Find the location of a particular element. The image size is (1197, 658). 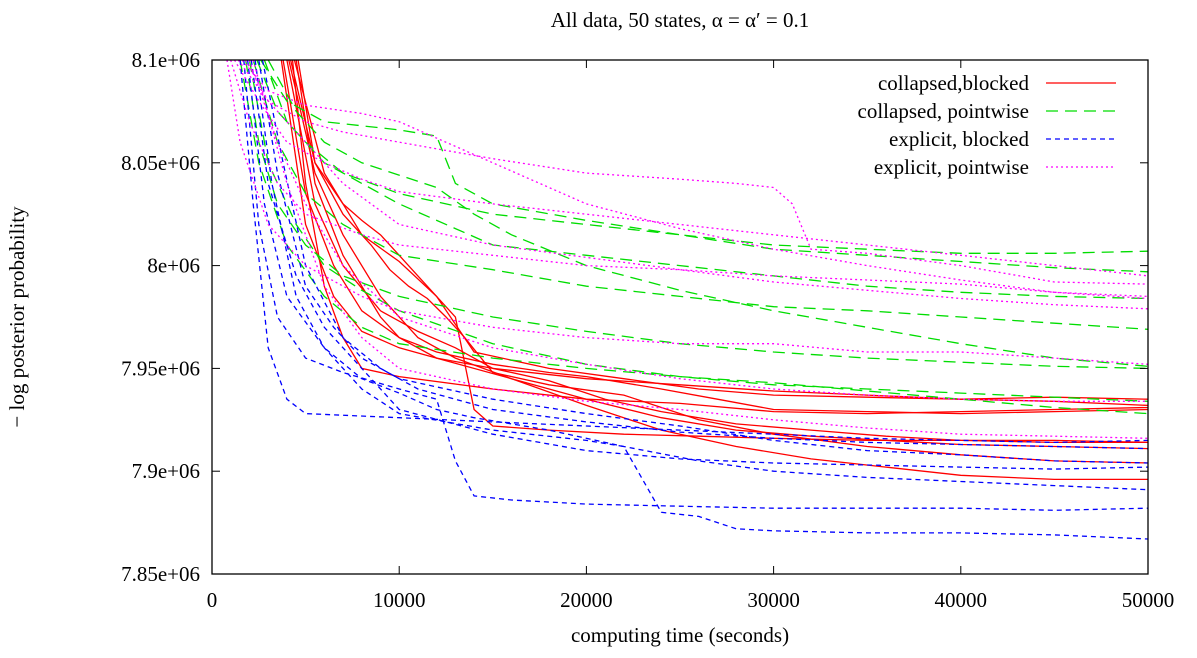

y-tick-label: 8.1e+06 is located at coordinates (166, 60).